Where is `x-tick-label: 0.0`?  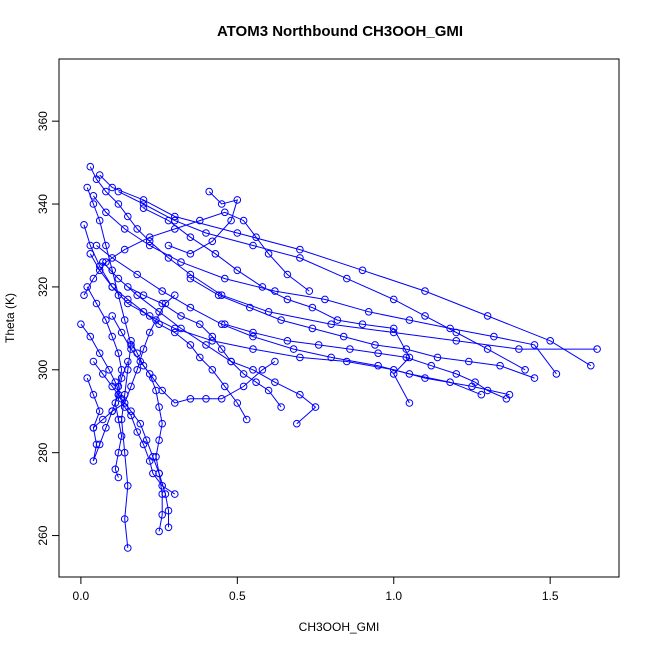 x-tick-label: 0.0 is located at coordinates (81, 596).